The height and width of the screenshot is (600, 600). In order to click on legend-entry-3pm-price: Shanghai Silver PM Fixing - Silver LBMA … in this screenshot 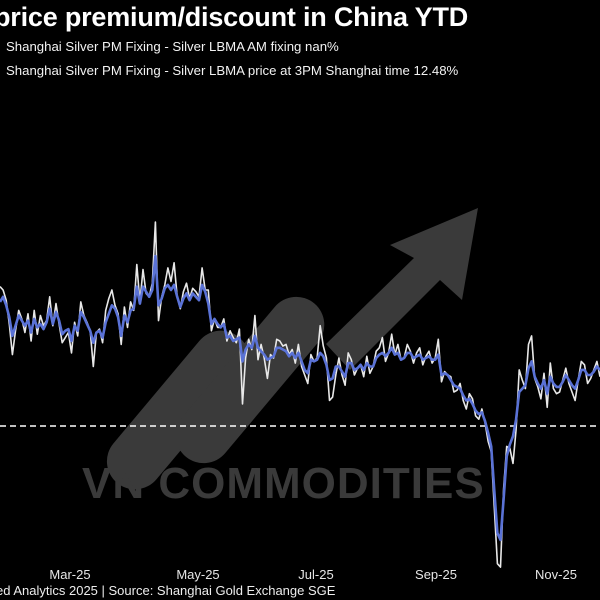, I will do `click(232, 70)`.